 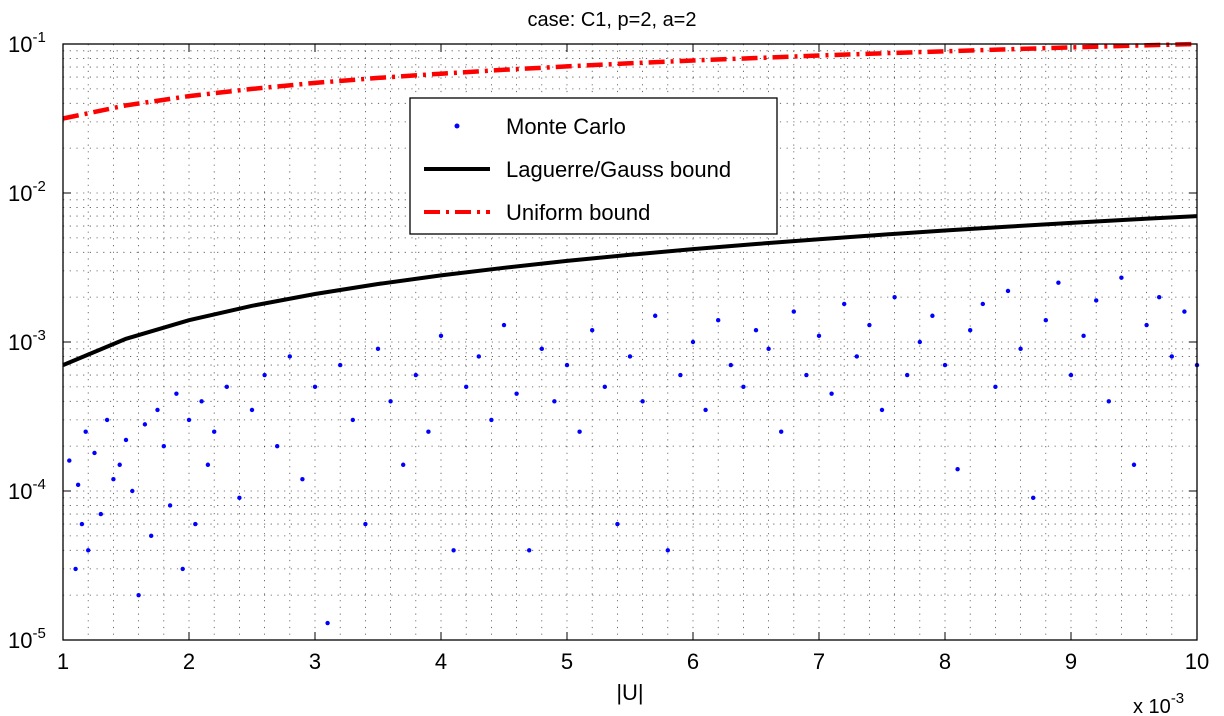 What do you see at coordinates (1197, 661) in the screenshot?
I see `x-tick-label: 10` at bounding box center [1197, 661].